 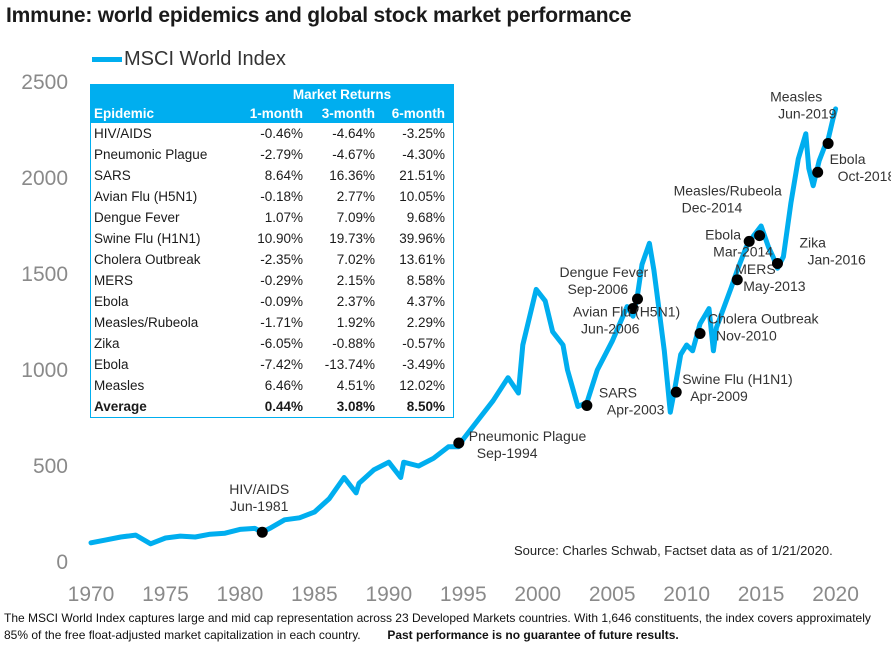 I want to click on return-cell: -0.29%, so click(x=281, y=280).